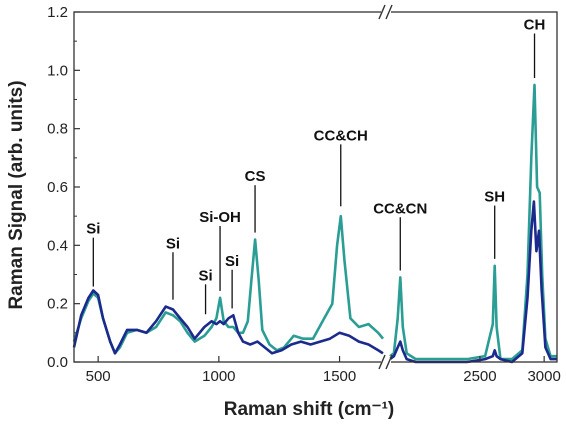 This screenshot has height=424, width=566. I want to click on peak-label-4: Si, so click(232, 261).